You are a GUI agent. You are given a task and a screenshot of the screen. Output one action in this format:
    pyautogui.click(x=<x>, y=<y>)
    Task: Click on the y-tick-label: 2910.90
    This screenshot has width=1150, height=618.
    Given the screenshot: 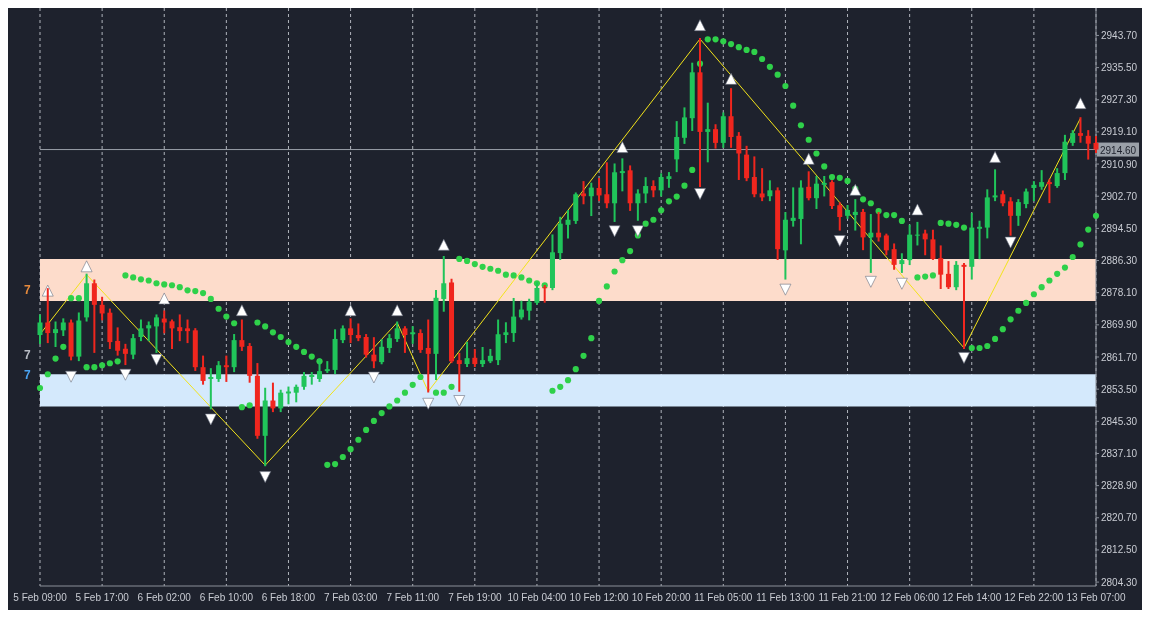 What is the action you would take?
    pyautogui.click(x=1119, y=164)
    